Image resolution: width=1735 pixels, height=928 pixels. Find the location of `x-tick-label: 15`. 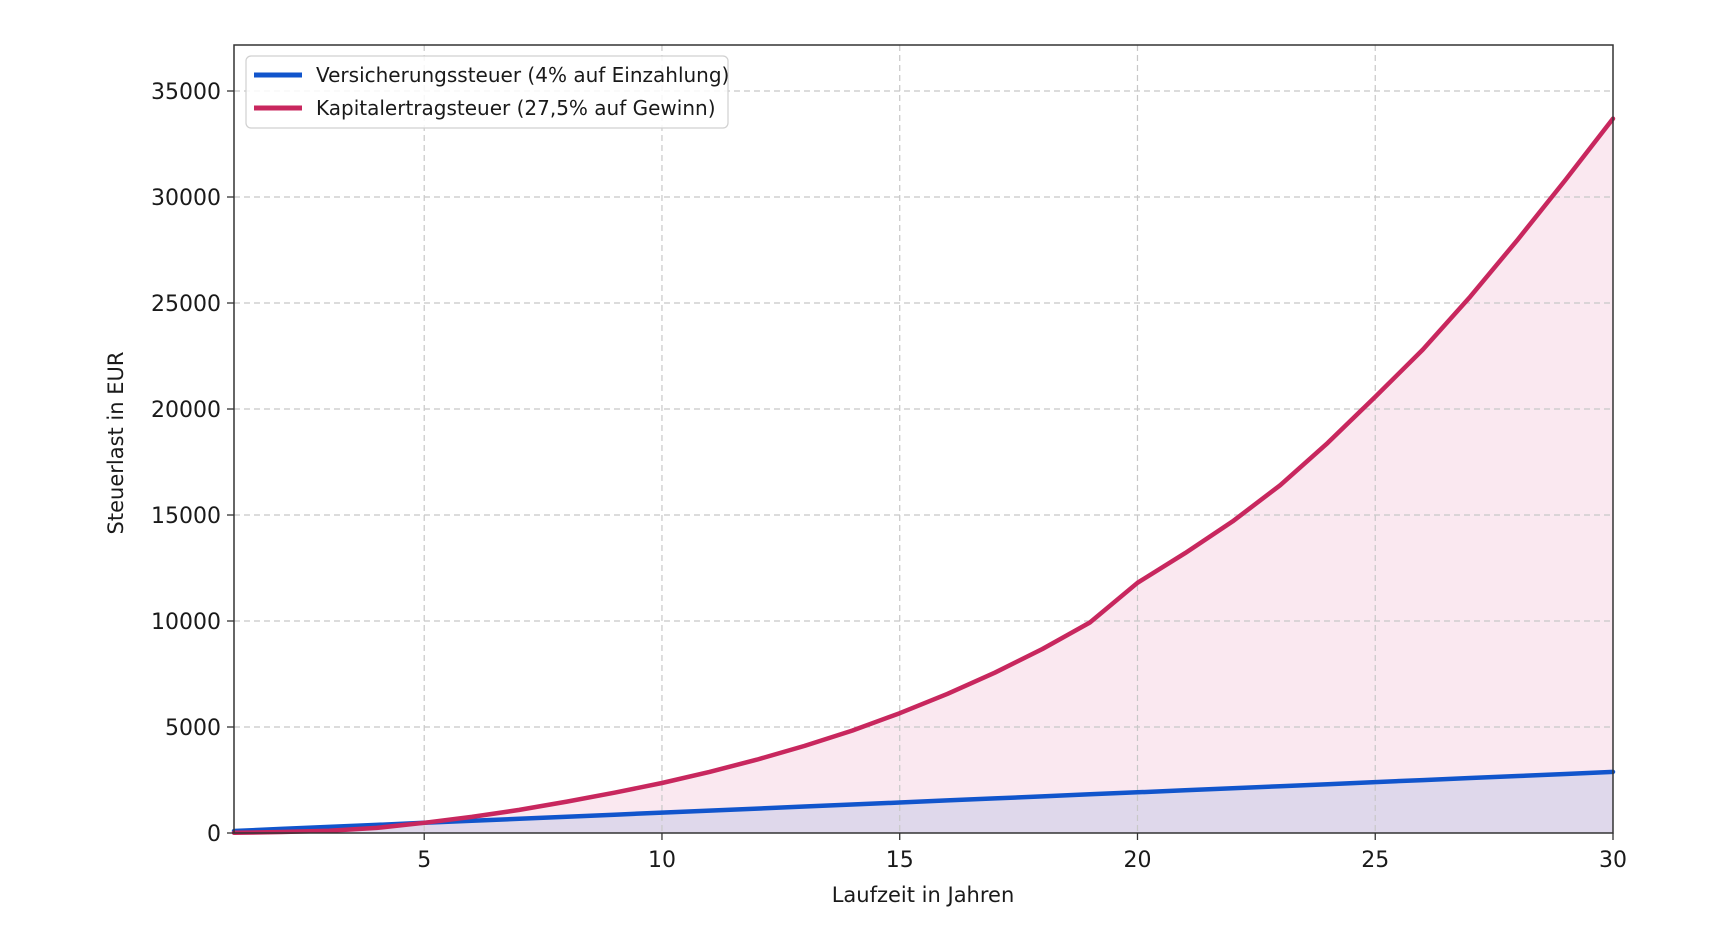

x-tick-label: 15 is located at coordinates (900, 860).